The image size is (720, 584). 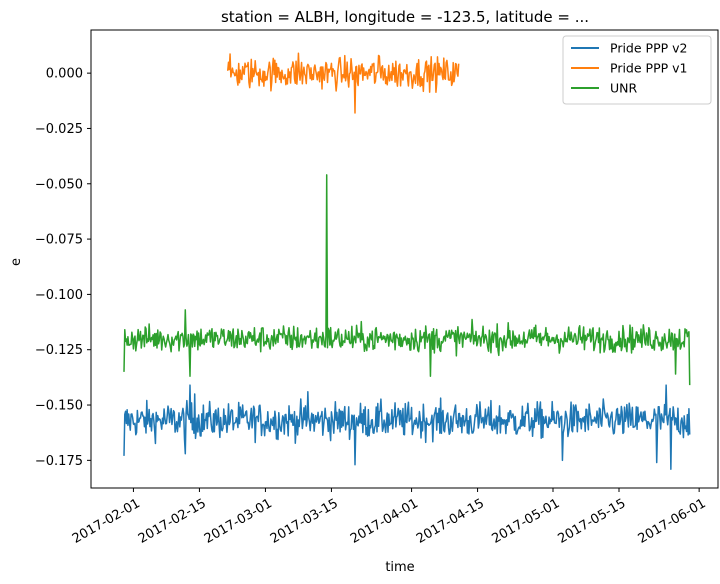 I want to click on legend-label-2: UNR, so click(x=623, y=88).